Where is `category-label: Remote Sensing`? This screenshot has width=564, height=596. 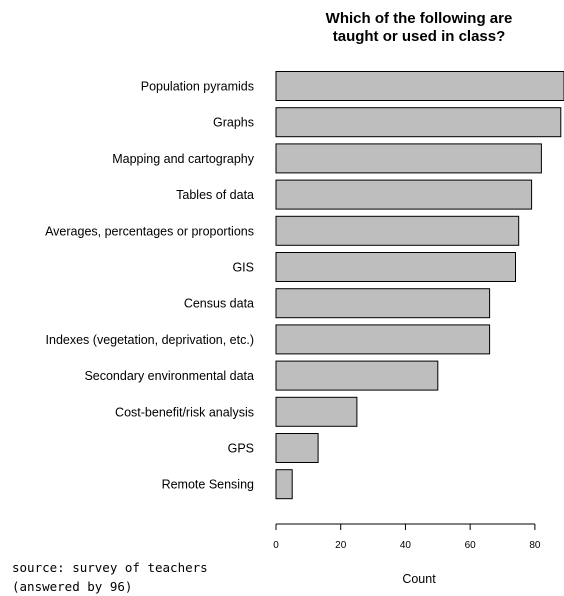 category-label: Remote Sensing is located at coordinates (208, 485).